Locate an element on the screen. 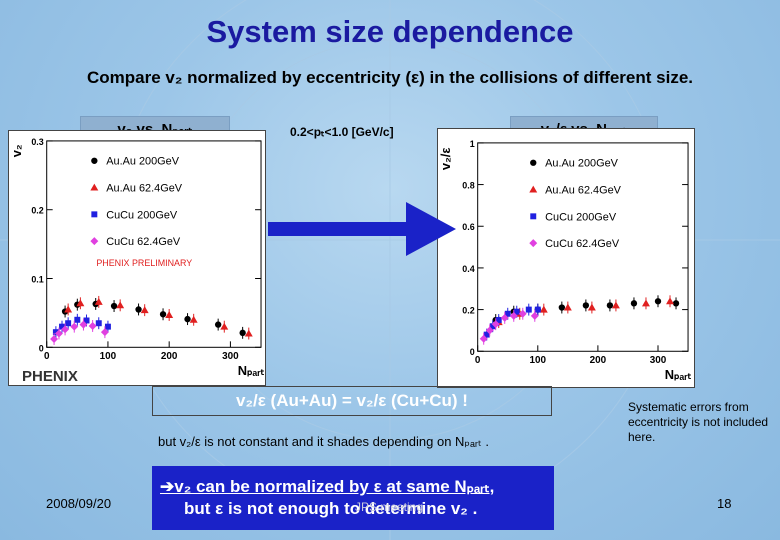 The image size is (780, 540). y-tick-label: 0.4 is located at coordinates (468, 269).